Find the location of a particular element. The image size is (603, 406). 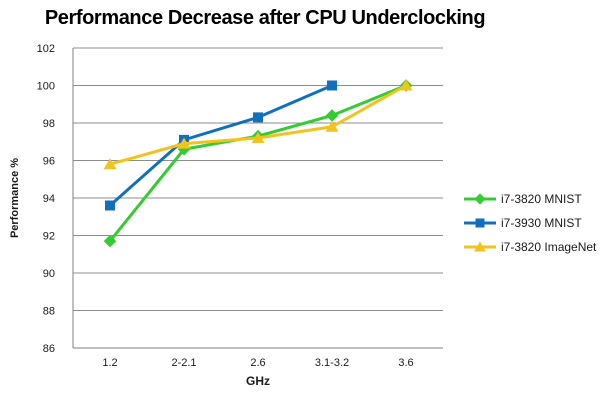

series-i7-3820-imagenet is located at coordinates (258, 124).